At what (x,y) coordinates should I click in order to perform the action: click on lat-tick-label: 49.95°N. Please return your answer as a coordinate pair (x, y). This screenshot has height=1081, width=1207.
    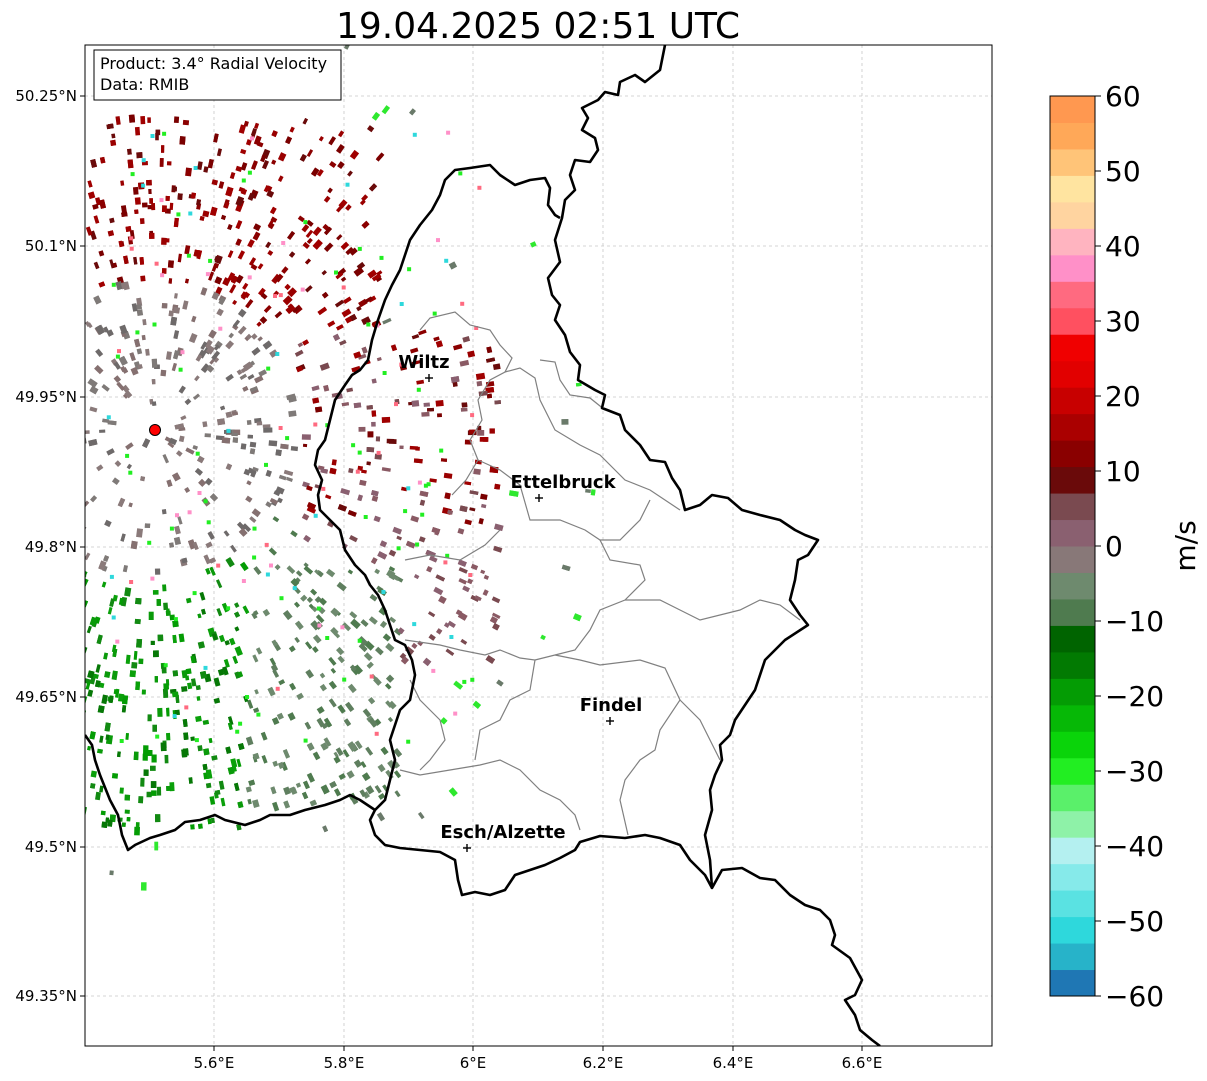
    Looking at the image, I should click on (46, 397).